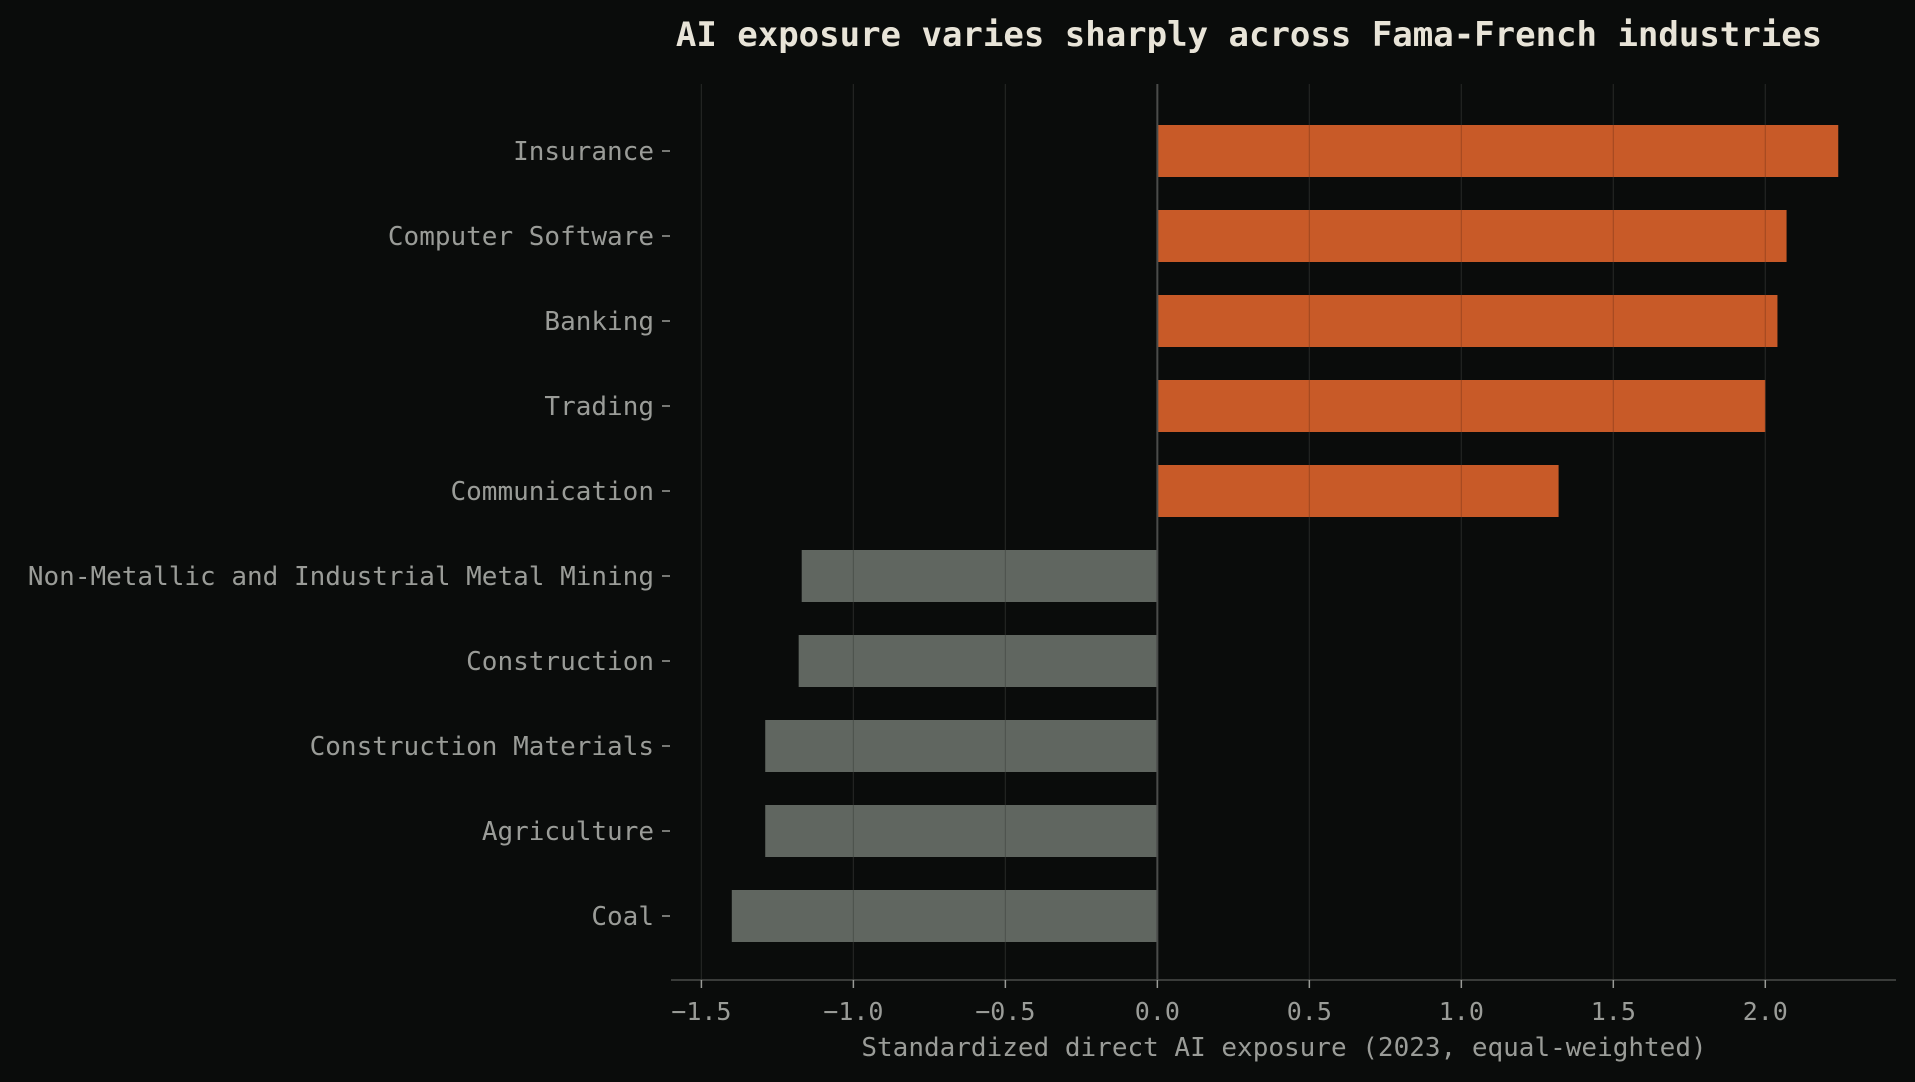 This screenshot has height=1082, width=1915. What do you see at coordinates (341, 577) in the screenshot?
I see `category-label: Non-Metallic and Industrial Metal Mining` at bounding box center [341, 577].